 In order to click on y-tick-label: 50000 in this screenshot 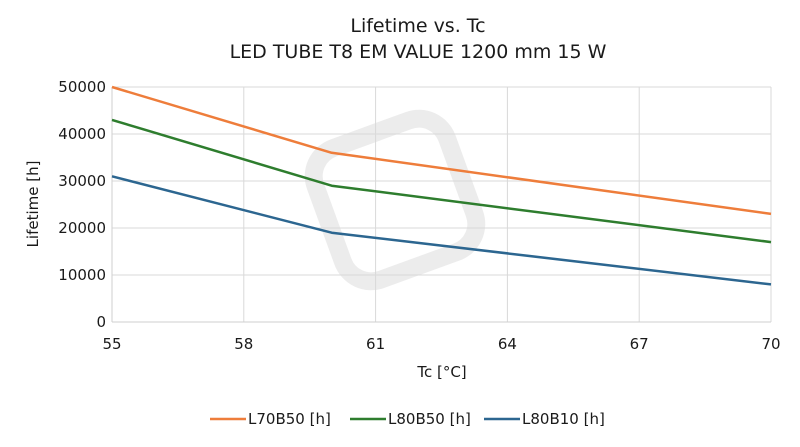, I will do `click(82, 87)`.